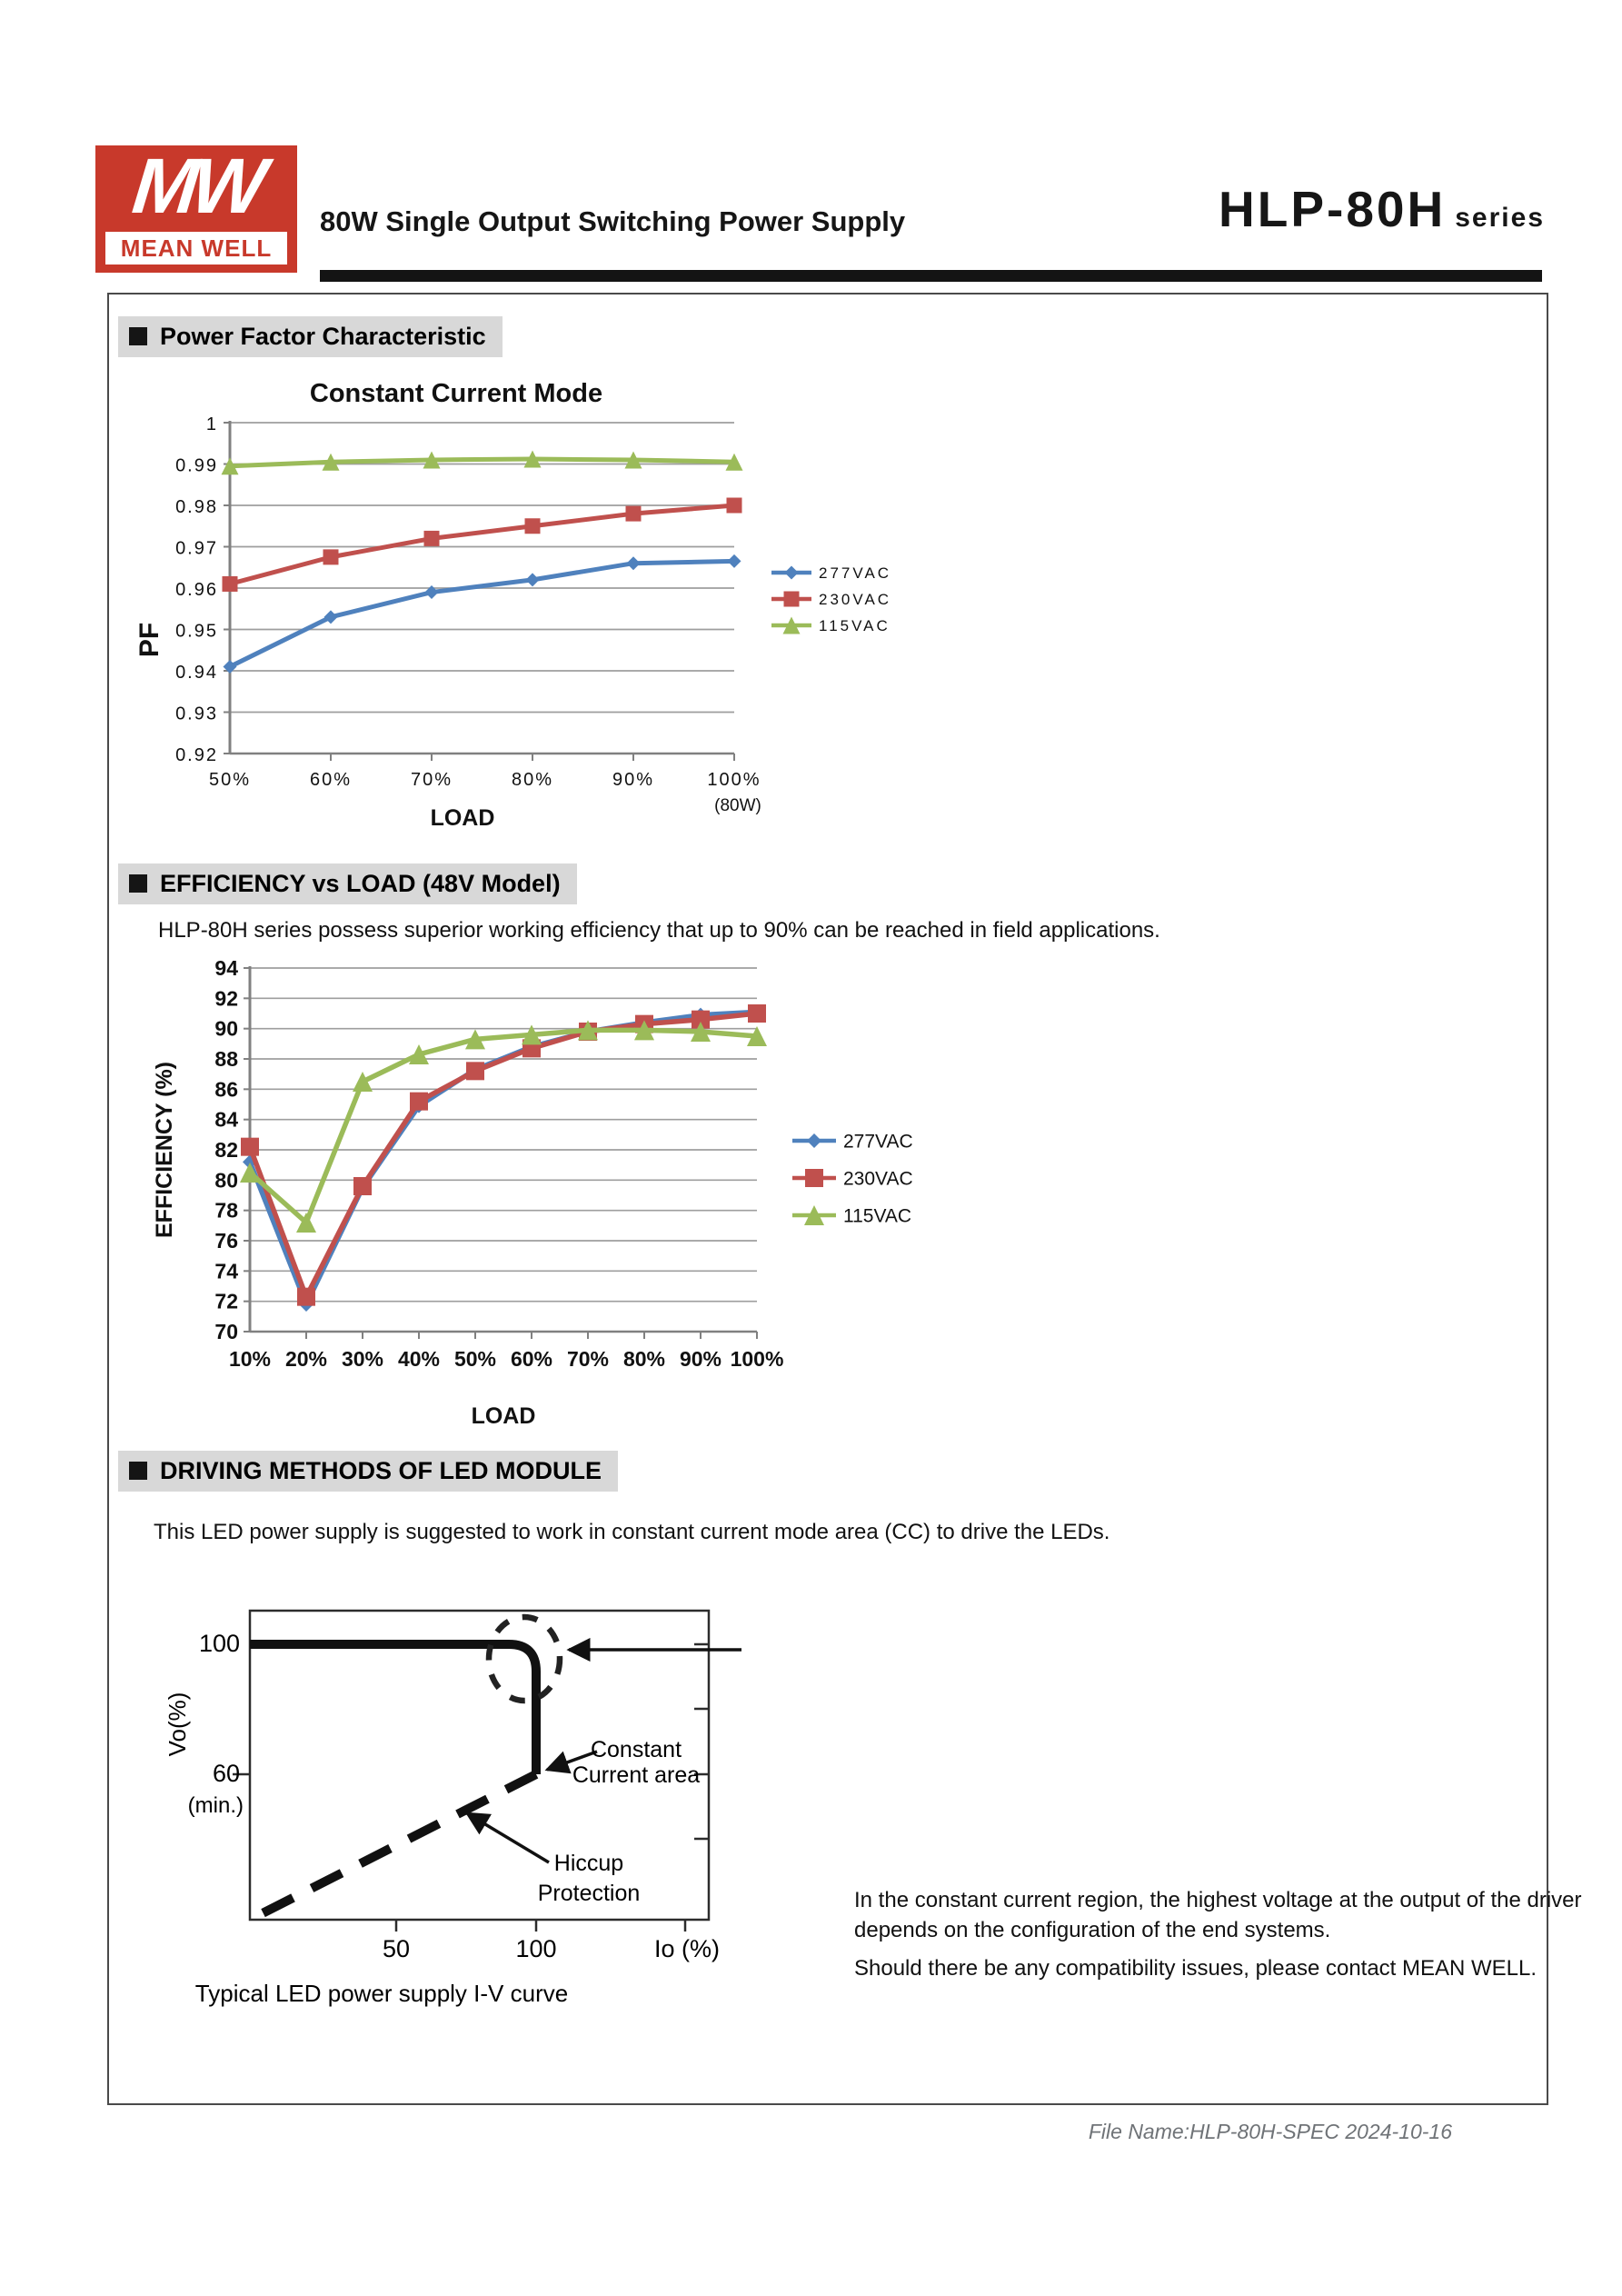 The height and width of the screenshot is (2296, 1622). I want to click on series-title: HLP-80H series, so click(1382, 209).